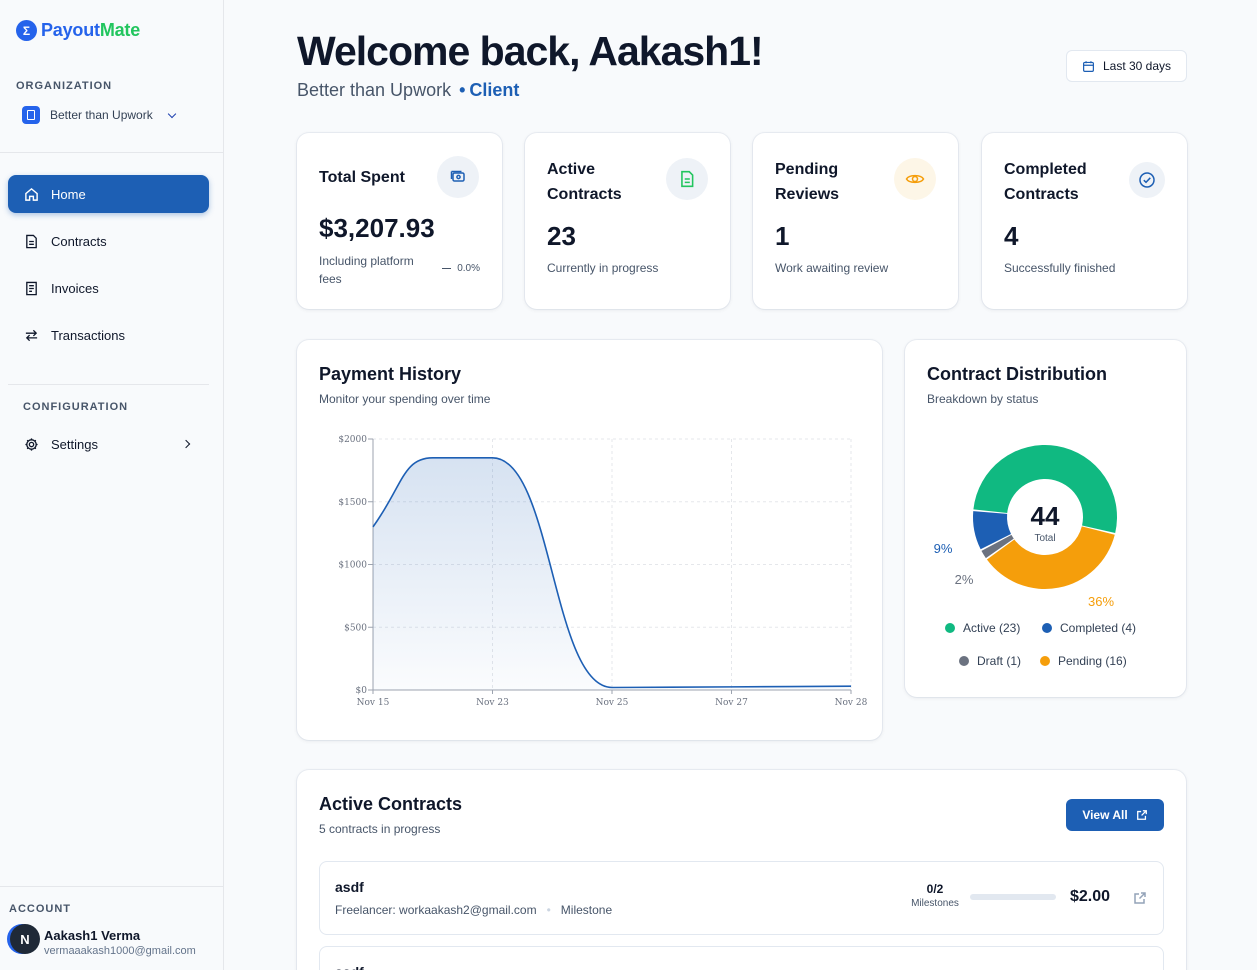 This screenshot has width=1257, height=970. Describe the element at coordinates (982, 628) in the screenshot. I see `legend-item-active: Active (23)` at that location.